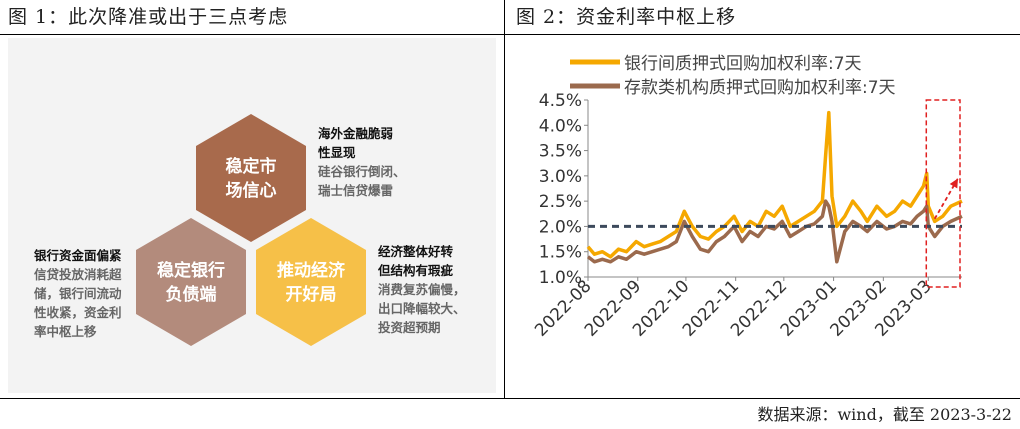 The height and width of the screenshot is (429, 1020). I want to click on legend-label-1: 存款类机构质押式回购加权利率:7天, so click(760, 88).